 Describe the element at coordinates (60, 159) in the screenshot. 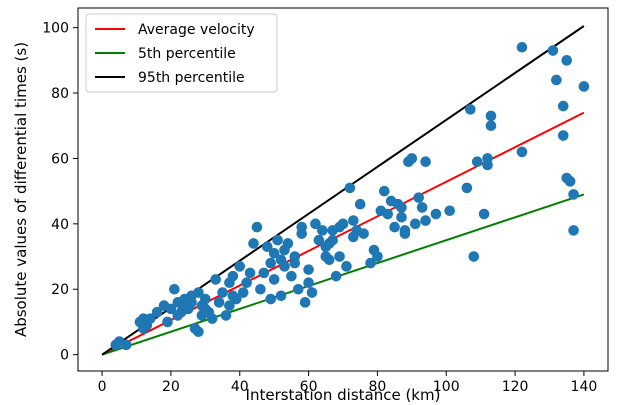

I see `y-tick-label: 60` at that location.